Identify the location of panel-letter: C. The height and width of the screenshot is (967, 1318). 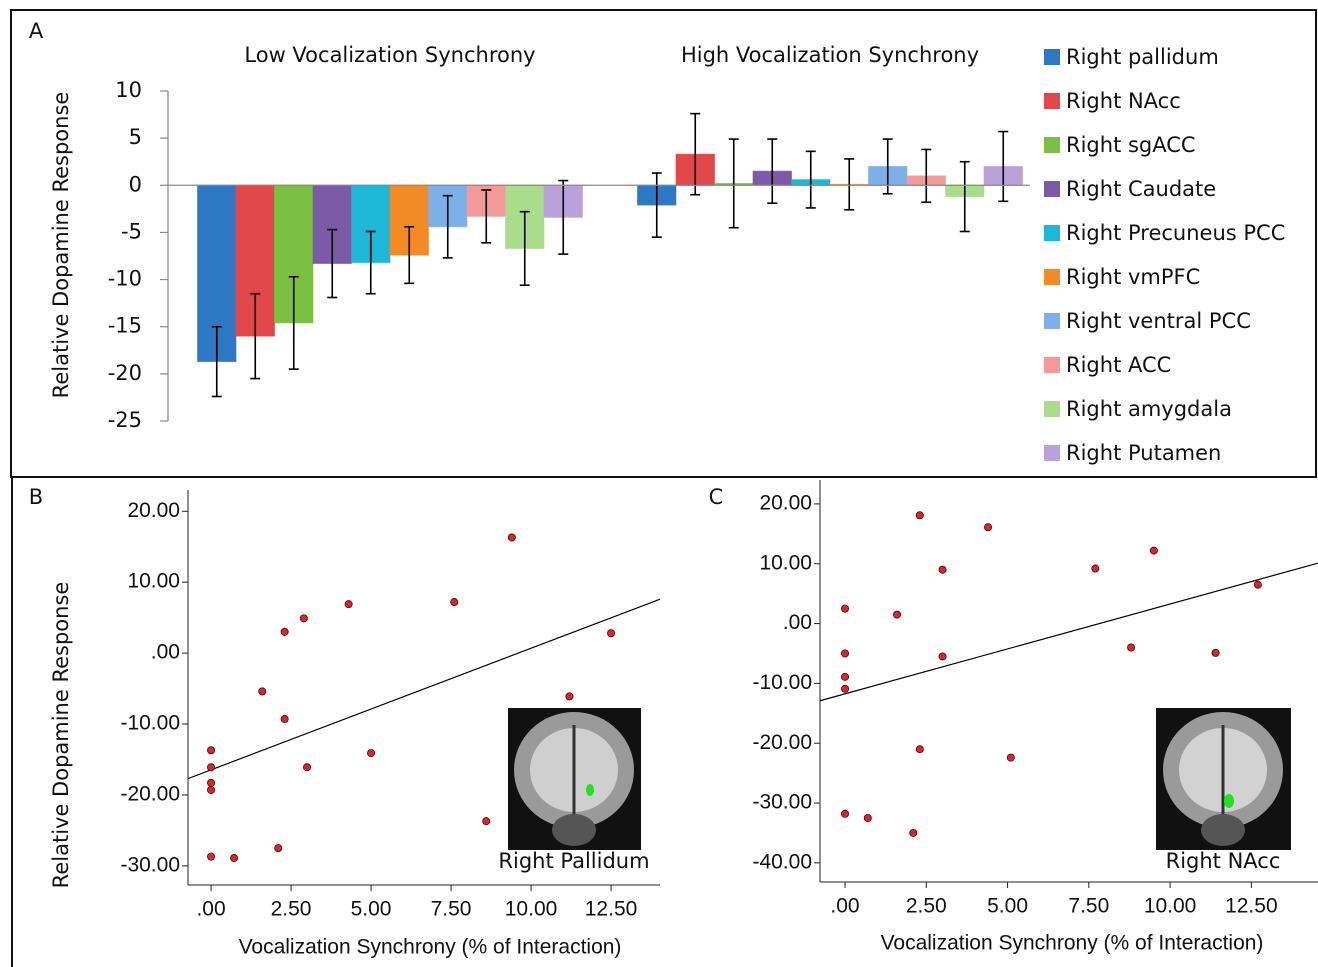
(716, 497).